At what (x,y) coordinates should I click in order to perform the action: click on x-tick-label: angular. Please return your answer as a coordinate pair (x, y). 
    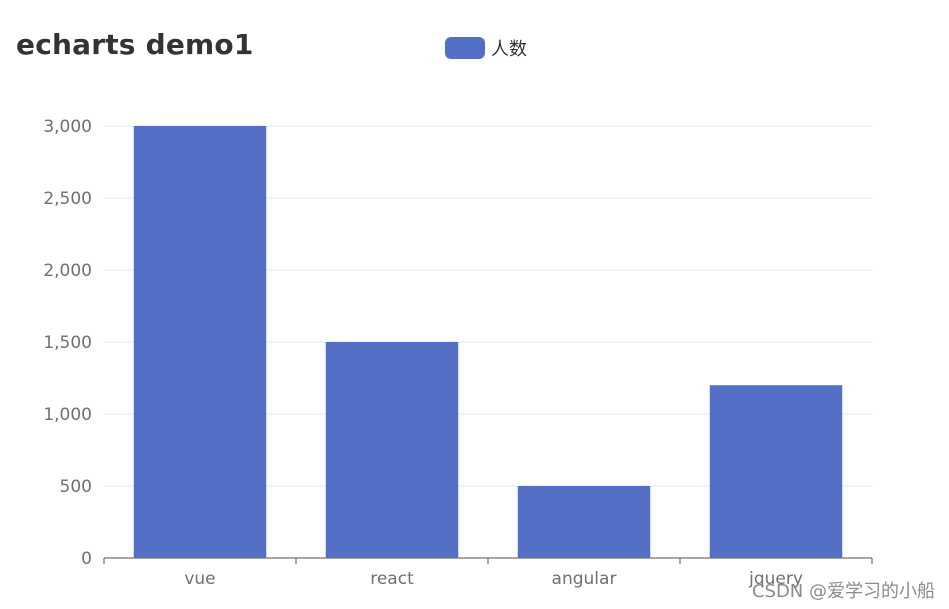
    Looking at the image, I should click on (584, 579).